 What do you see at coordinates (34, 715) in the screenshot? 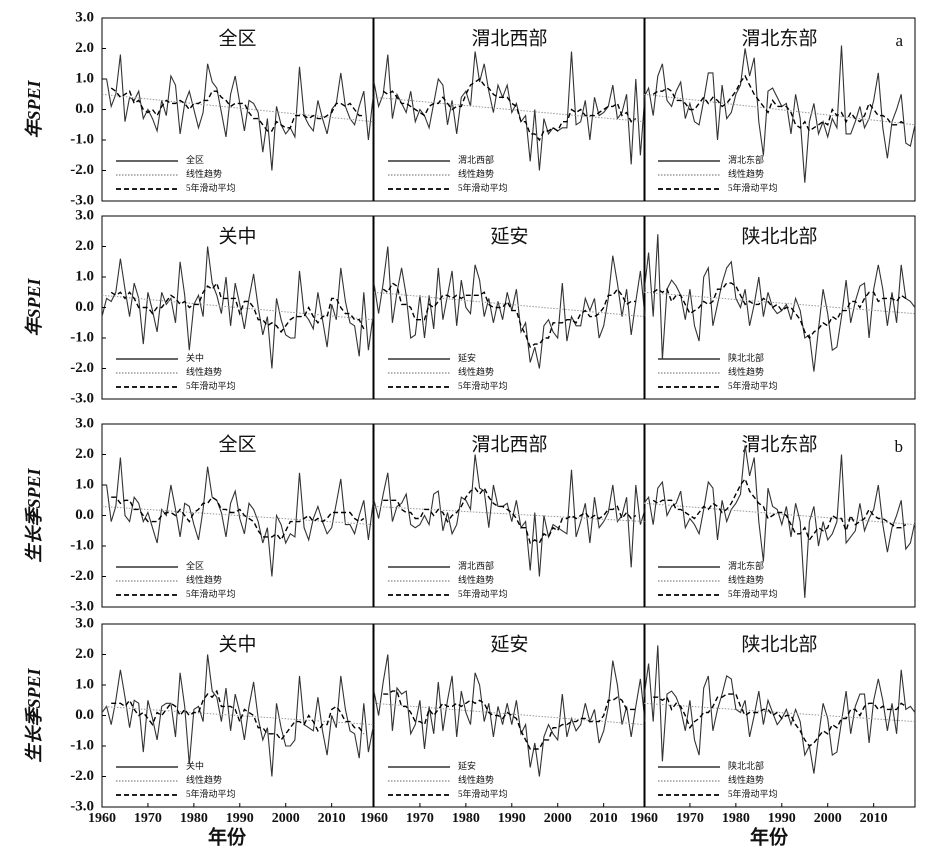
I see `y-axis-label: 生长季SPEI` at bounding box center [34, 715].